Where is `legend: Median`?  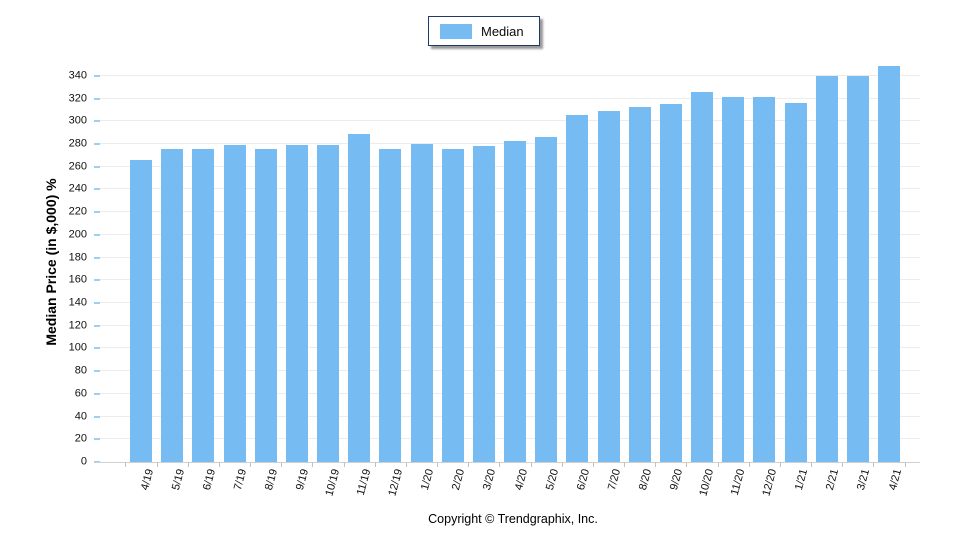 legend: Median is located at coordinates (484, 31).